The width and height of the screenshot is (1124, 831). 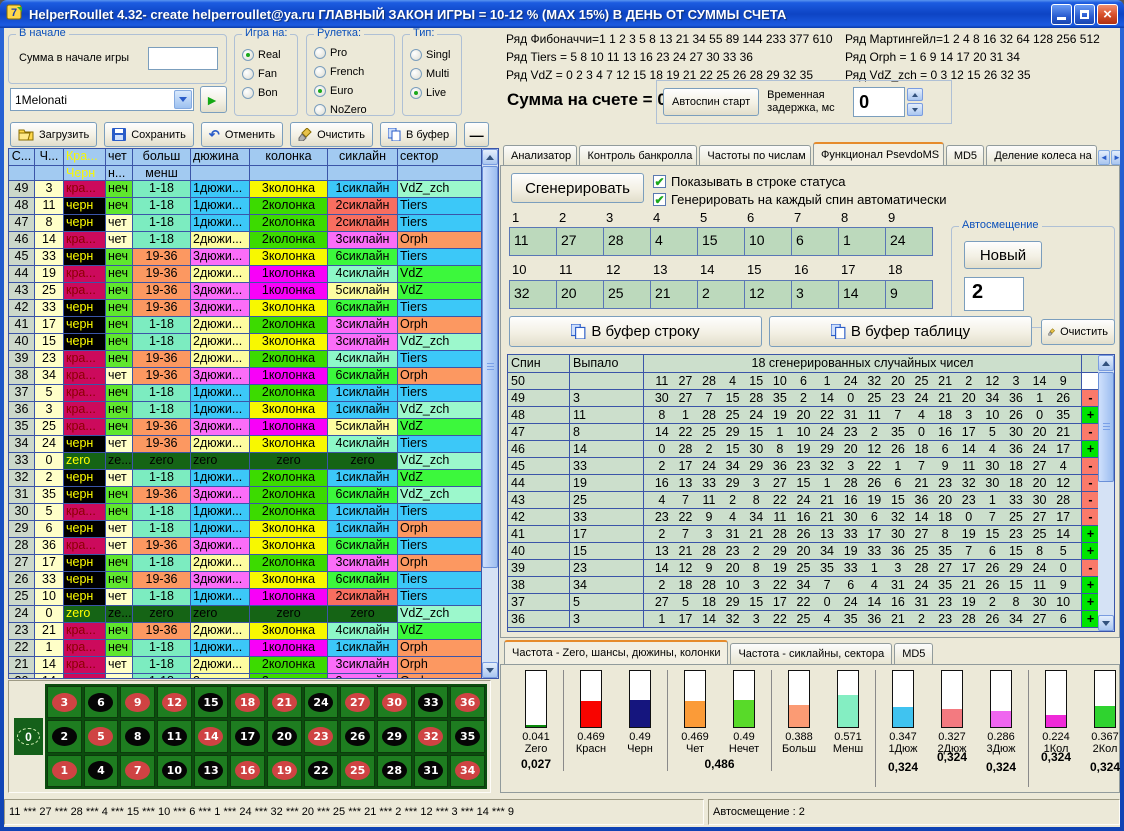 What do you see at coordinates (261, 73) in the screenshot?
I see `radio-Fan: Fan` at bounding box center [261, 73].